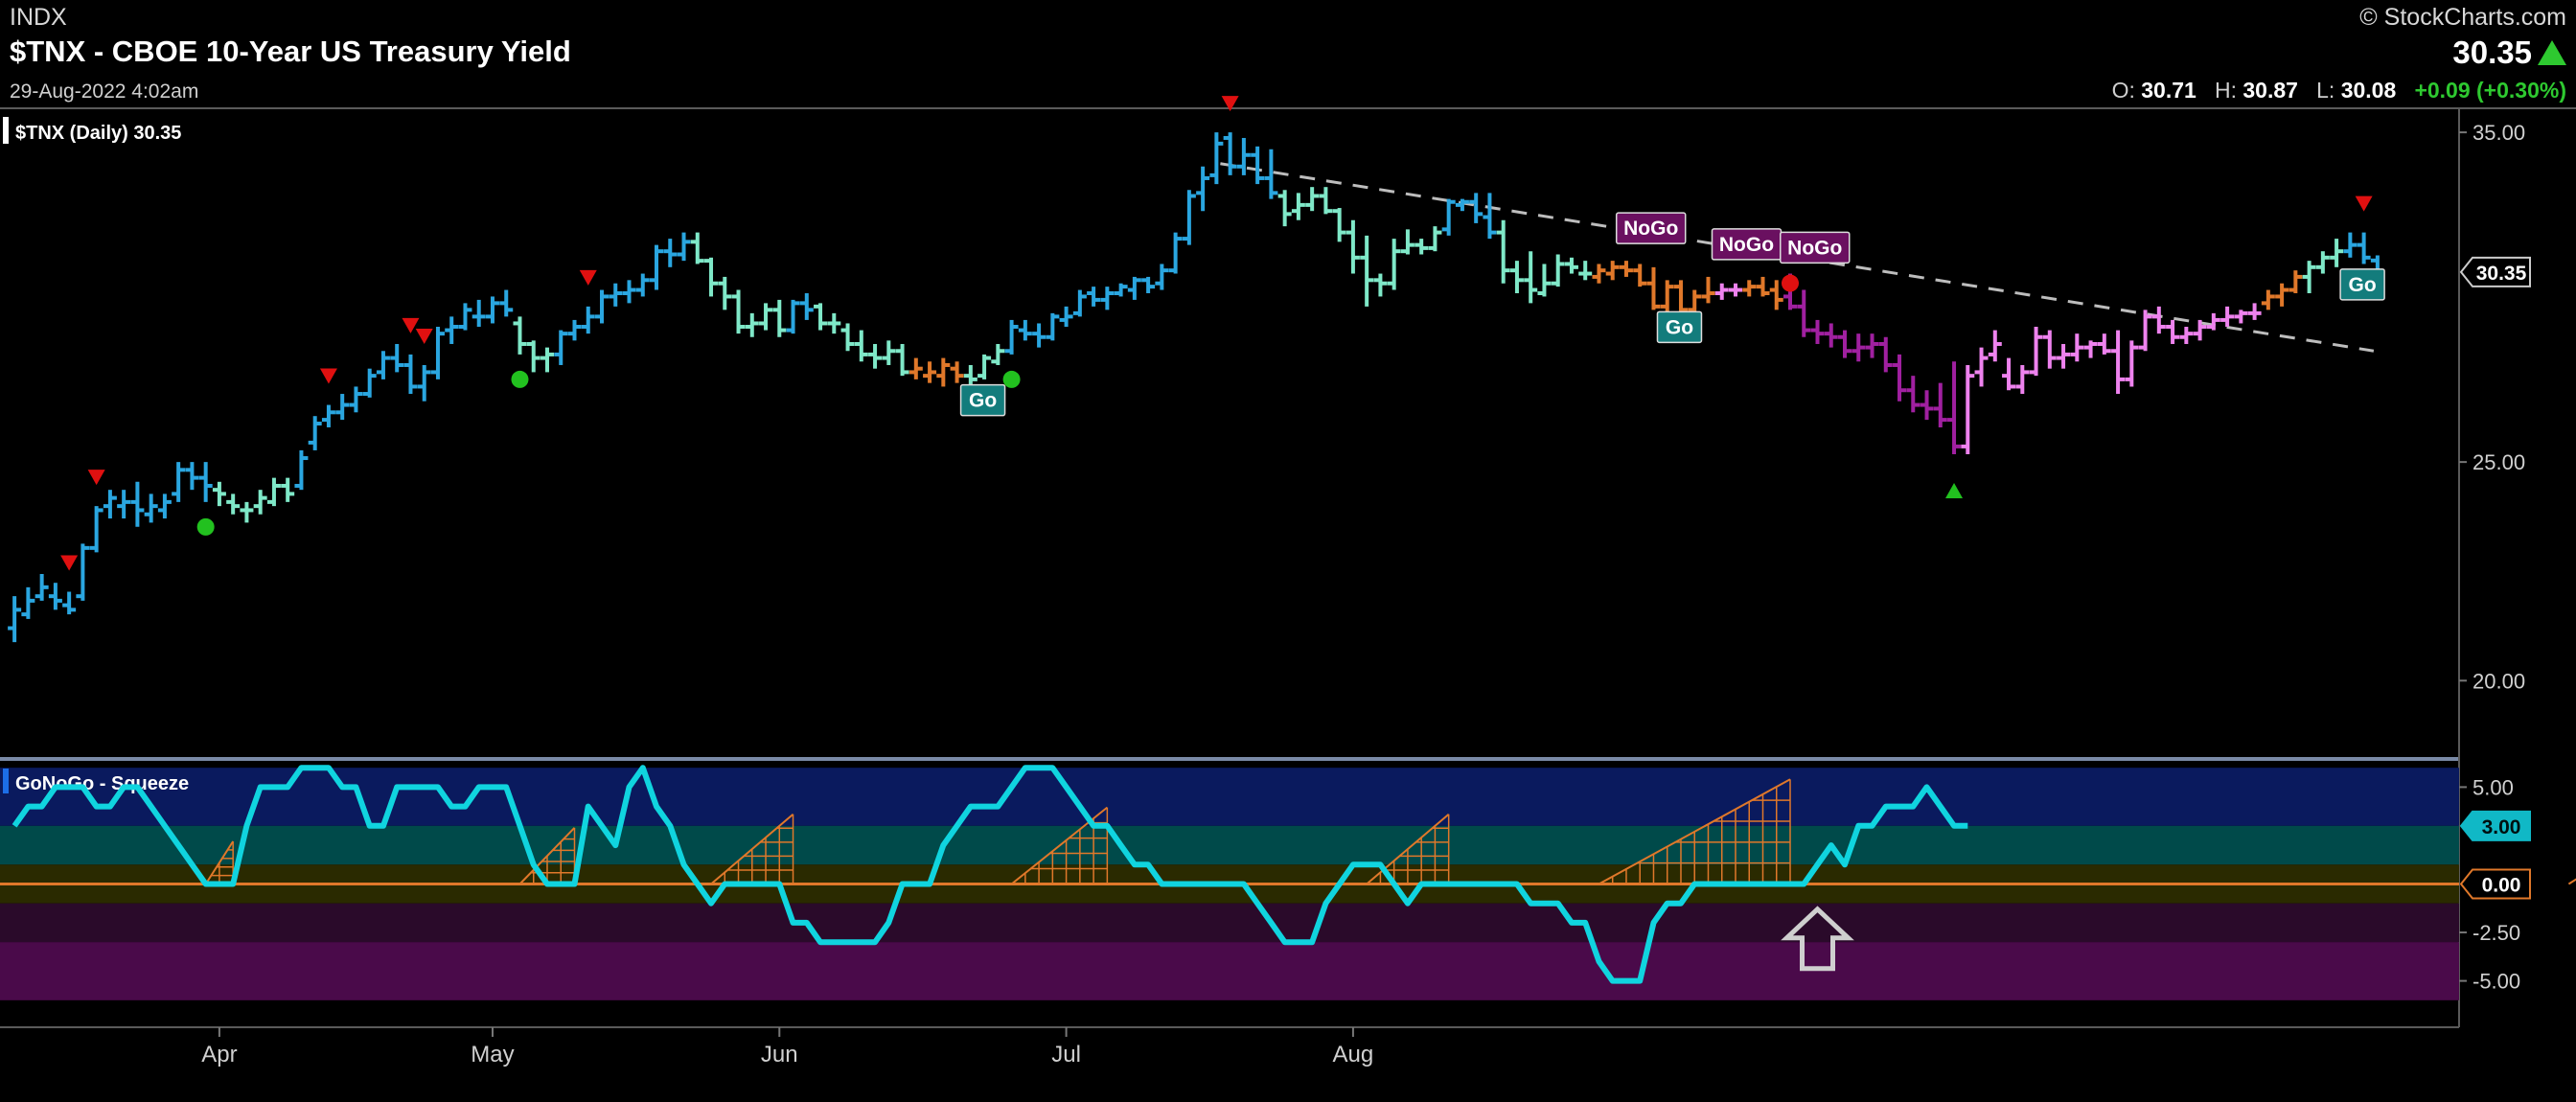  I want to click on go-tag: Go, so click(982, 400).